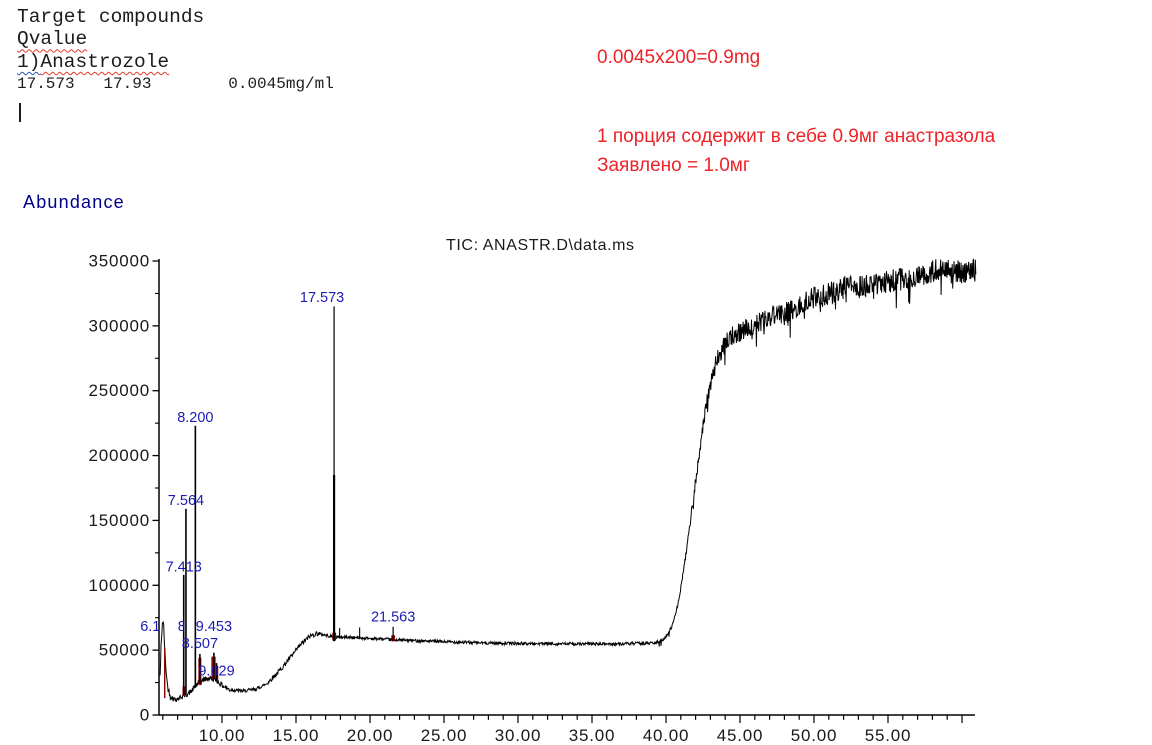 This screenshot has height=745, width=1152. I want to click on compound-name: Anastrozole, so click(105, 61).